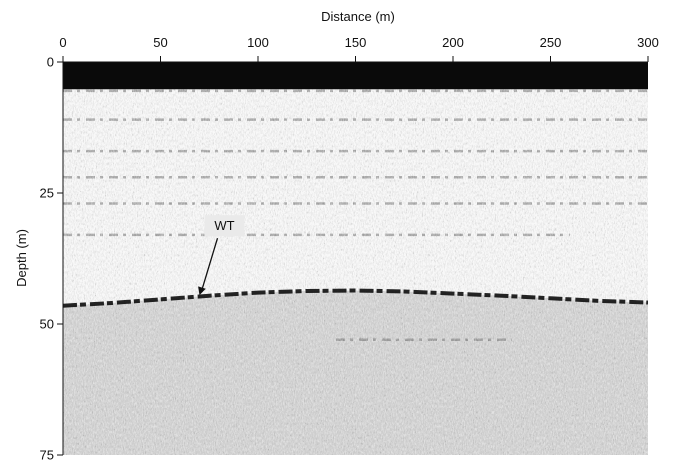  I want to click on y-axis: 0 25 50 75, so click(52, 258).